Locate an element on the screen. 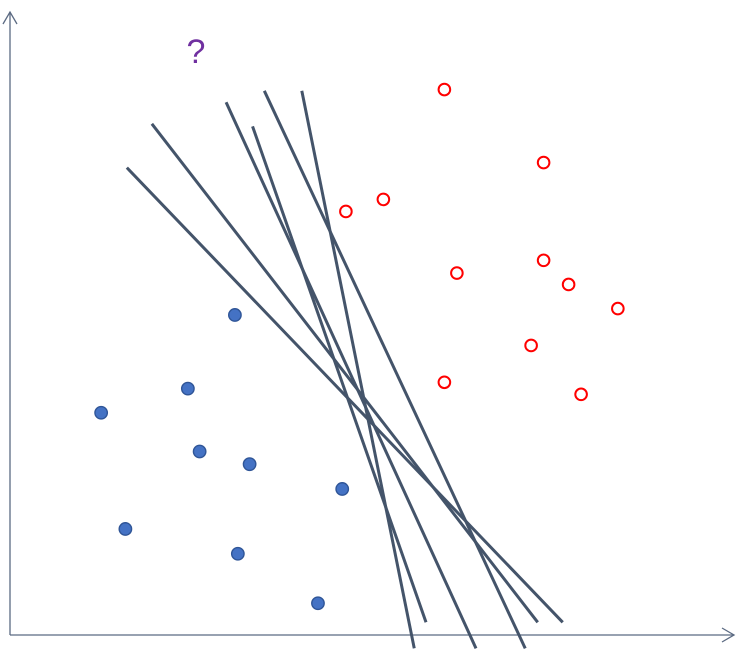  question-mark-label: ? is located at coordinates (196, 52).